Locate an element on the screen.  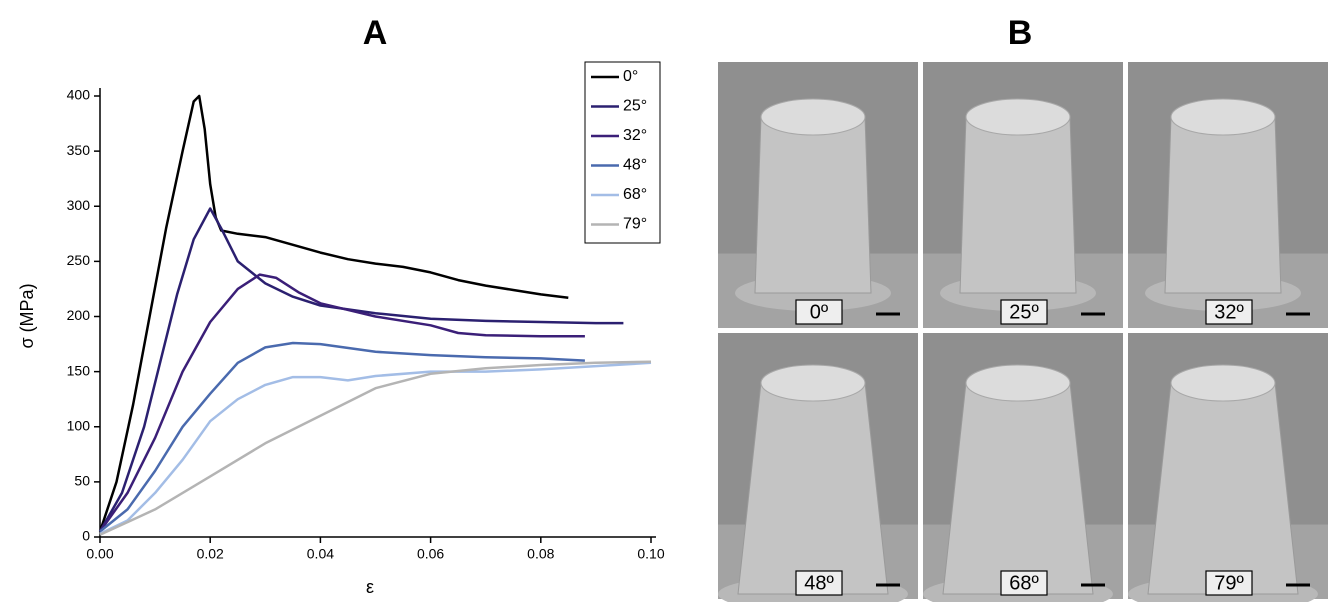
x-axis-label: ε is located at coordinates (370, 587).